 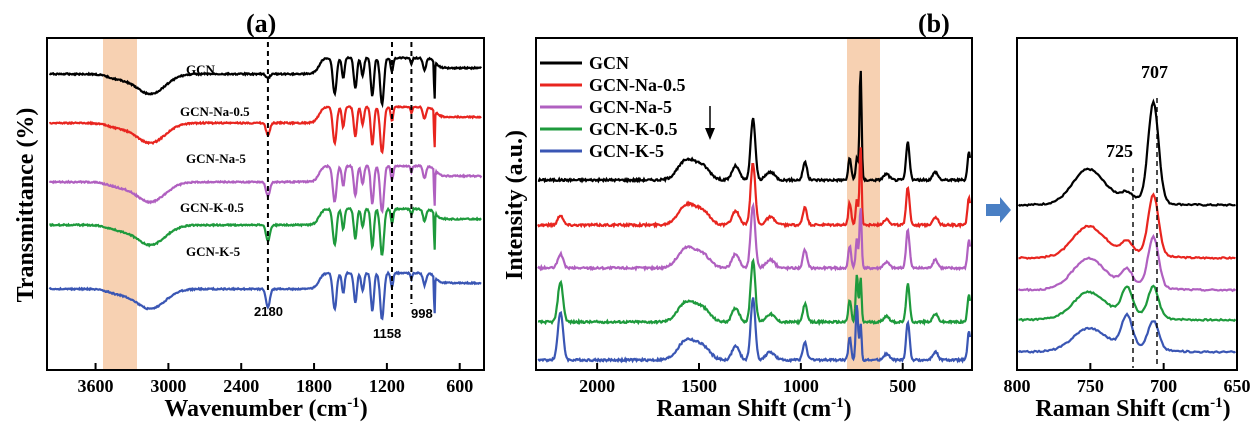 What do you see at coordinates (1154, 72) in the screenshot?
I see `peak-label-707: 707` at bounding box center [1154, 72].